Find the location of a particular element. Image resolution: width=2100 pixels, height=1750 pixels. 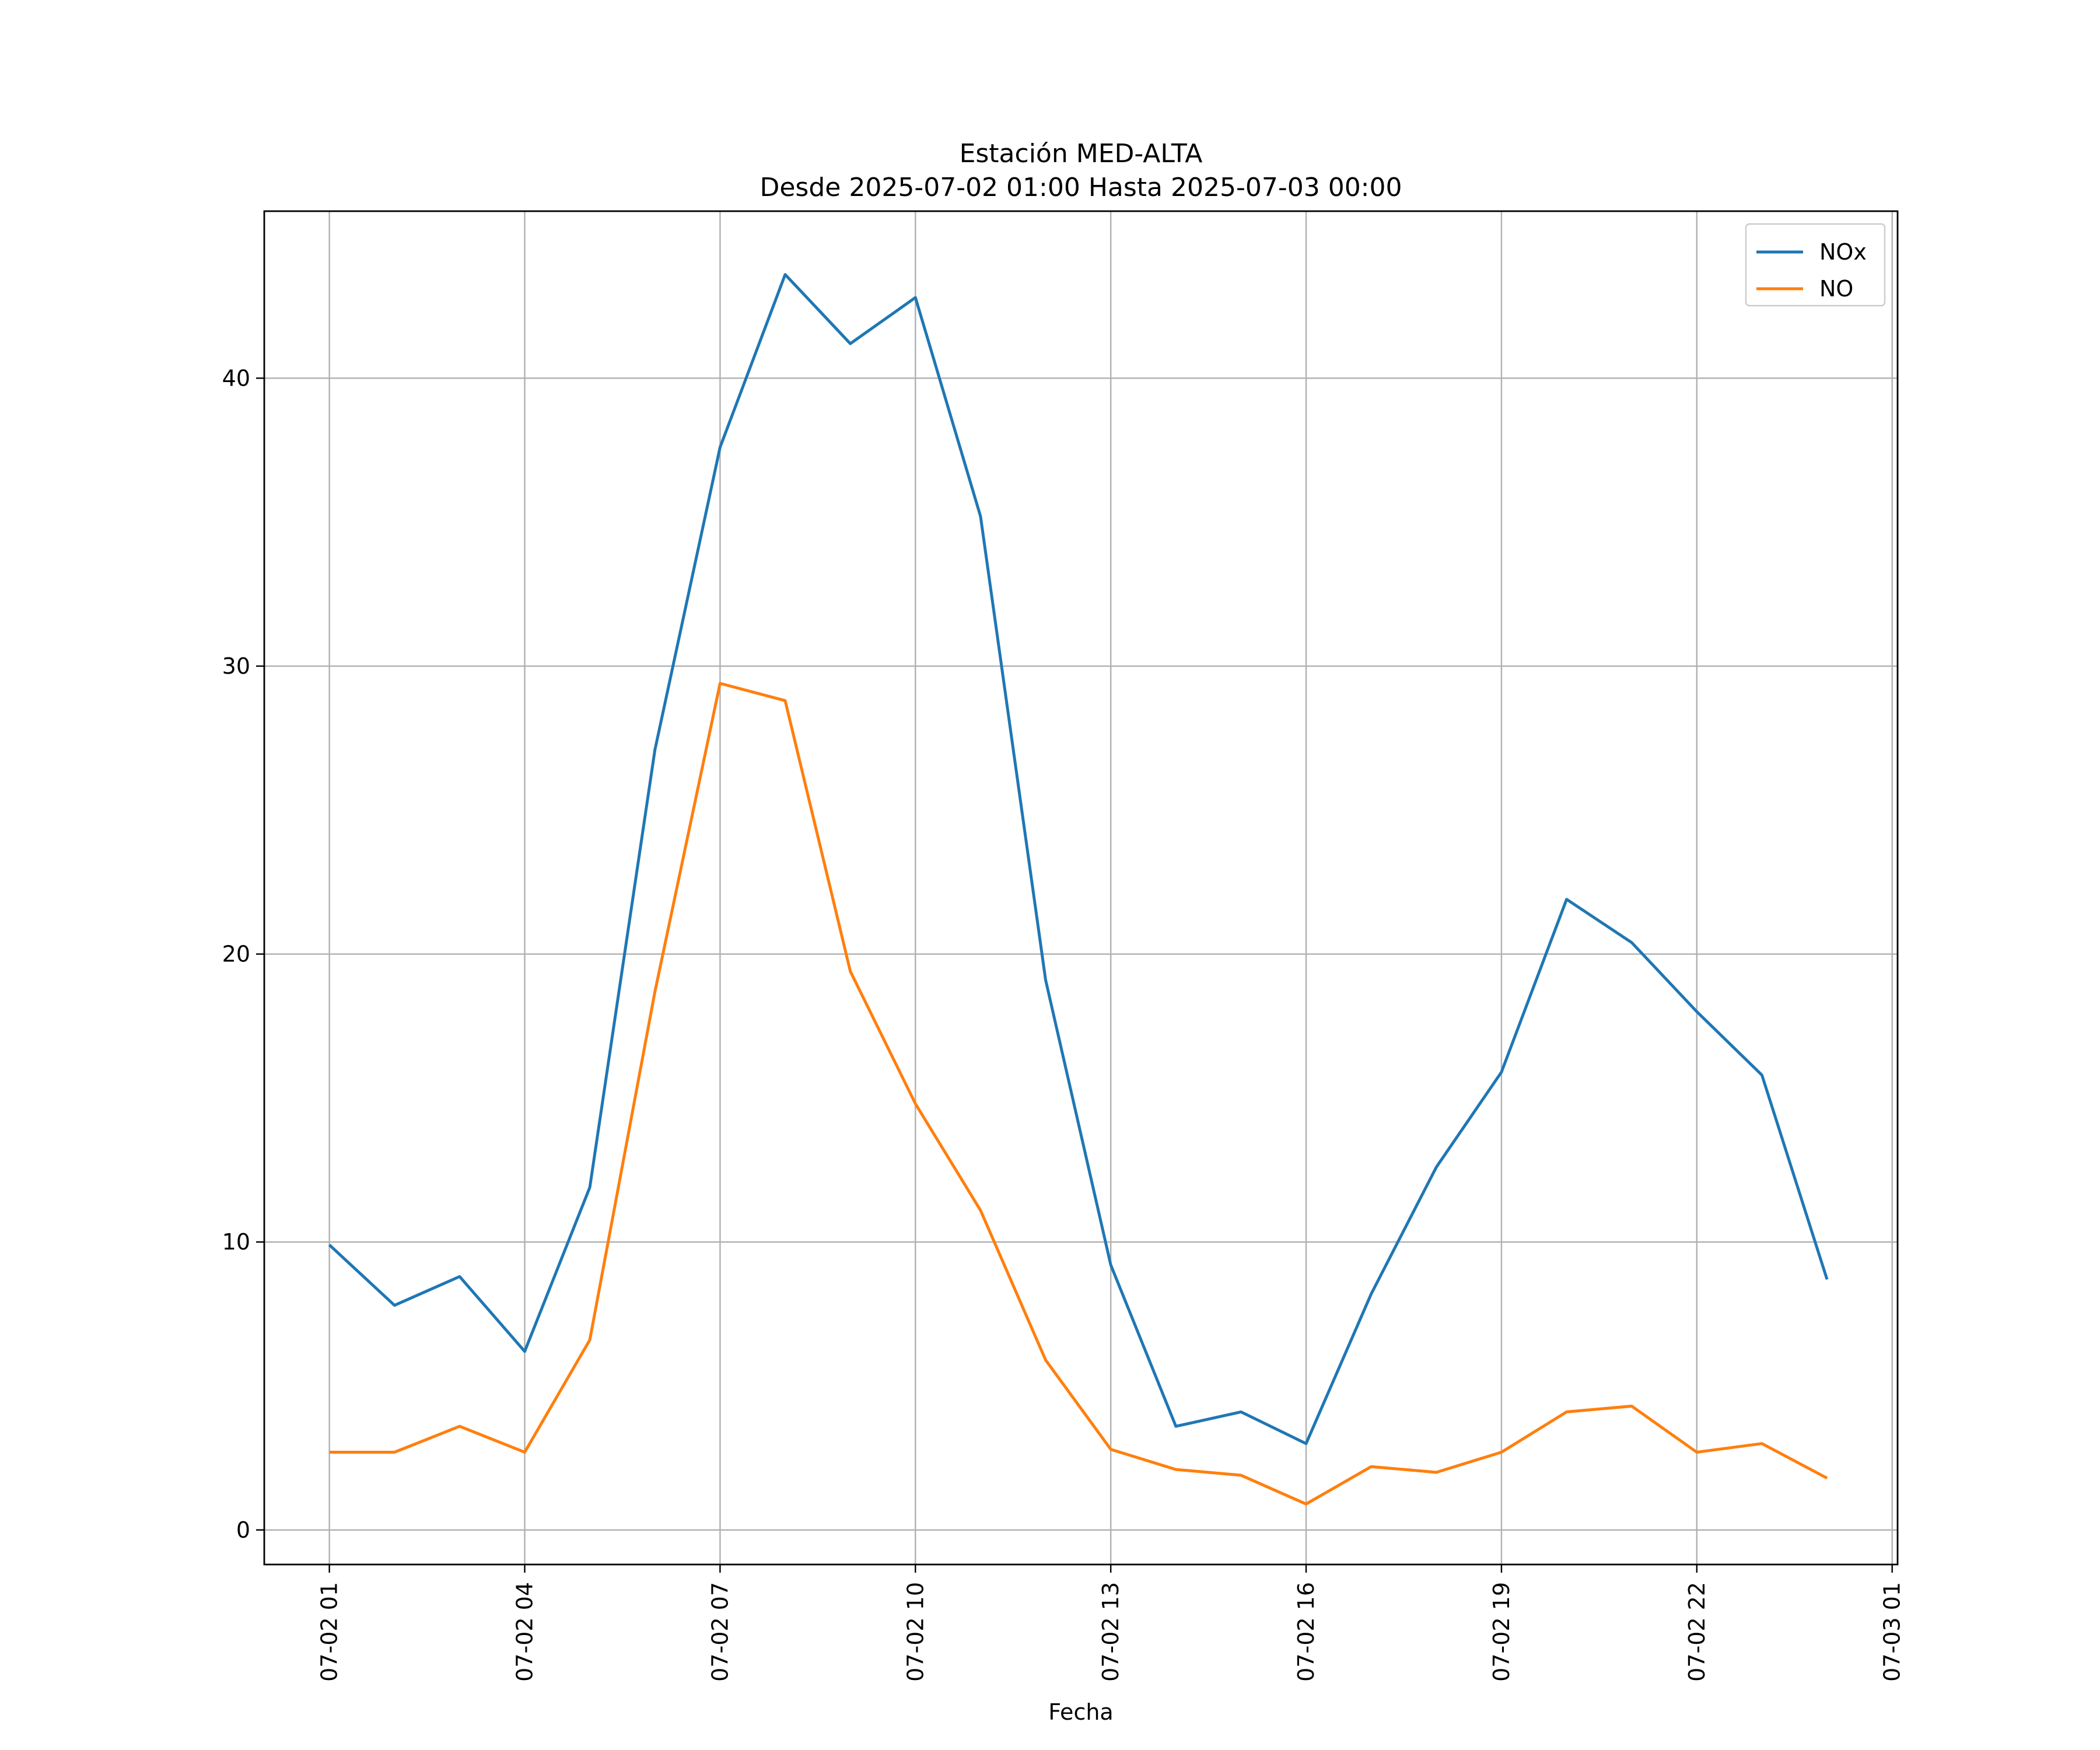

x-axis-label: Fecha is located at coordinates (1080, 1712).